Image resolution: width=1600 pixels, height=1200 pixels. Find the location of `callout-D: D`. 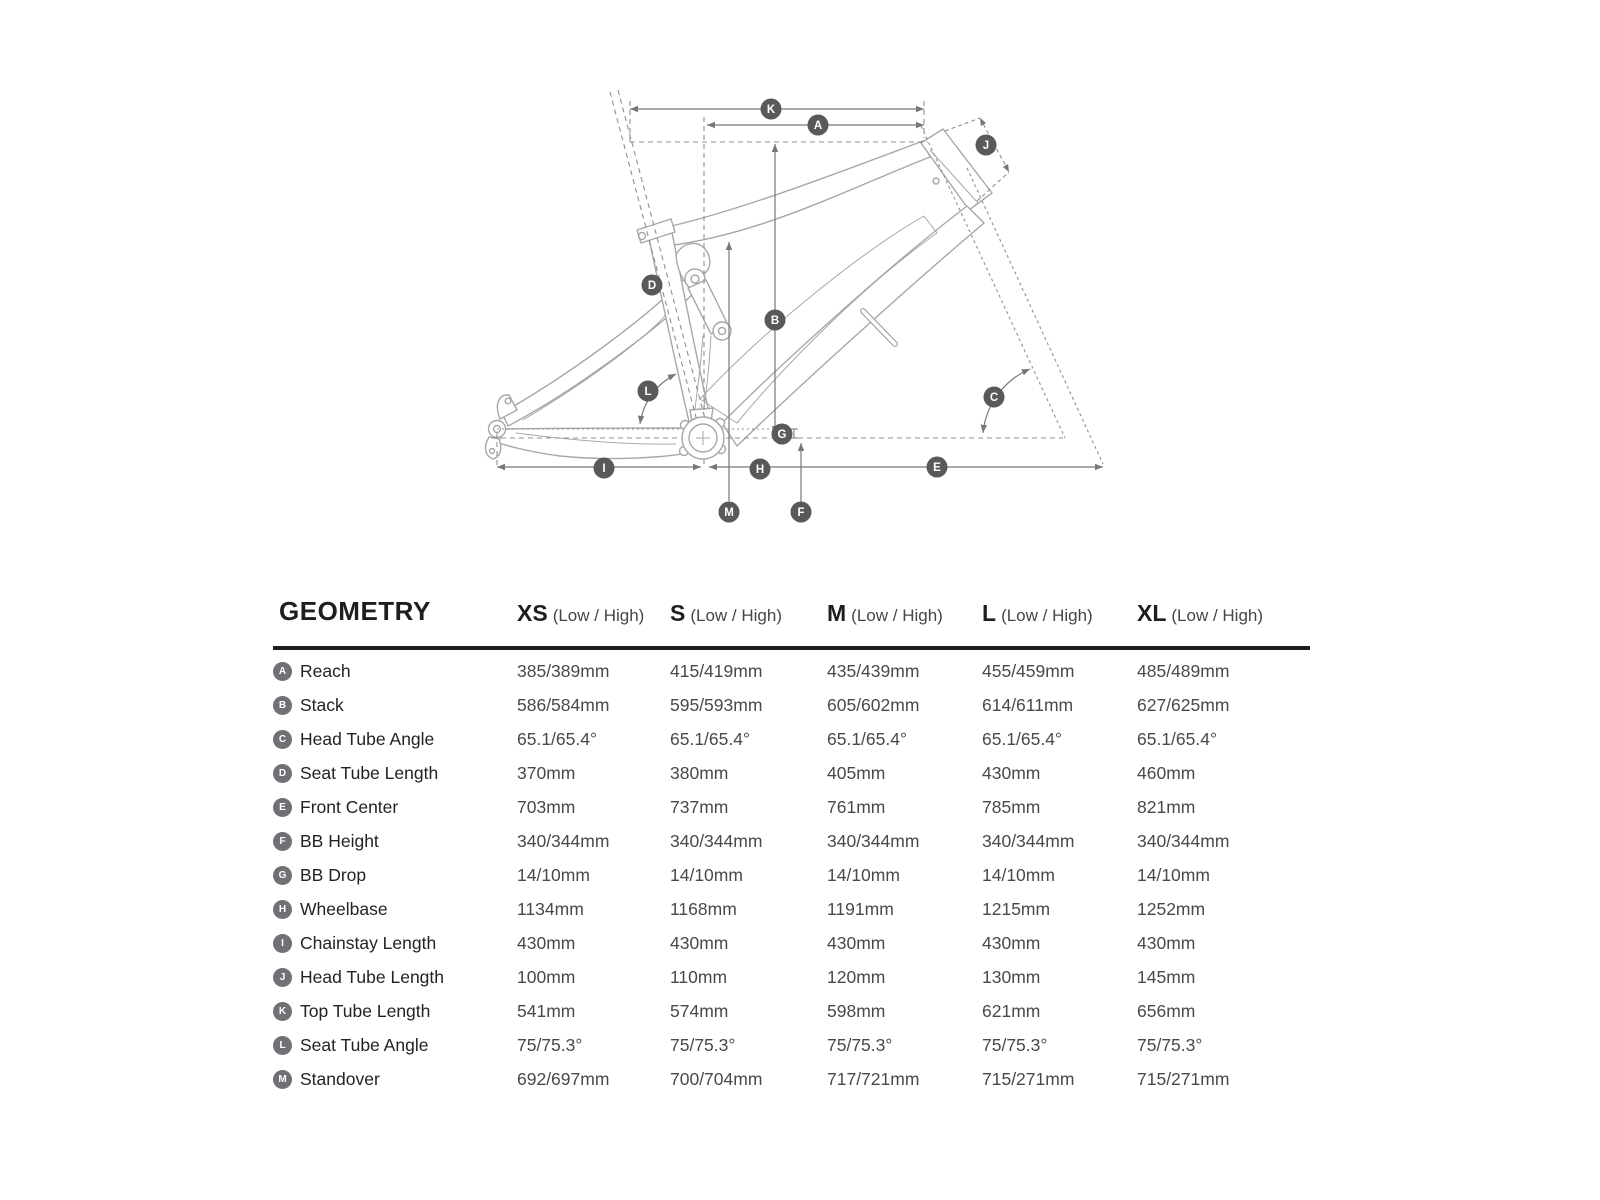

callout-D: D is located at coordinates (652, 285).